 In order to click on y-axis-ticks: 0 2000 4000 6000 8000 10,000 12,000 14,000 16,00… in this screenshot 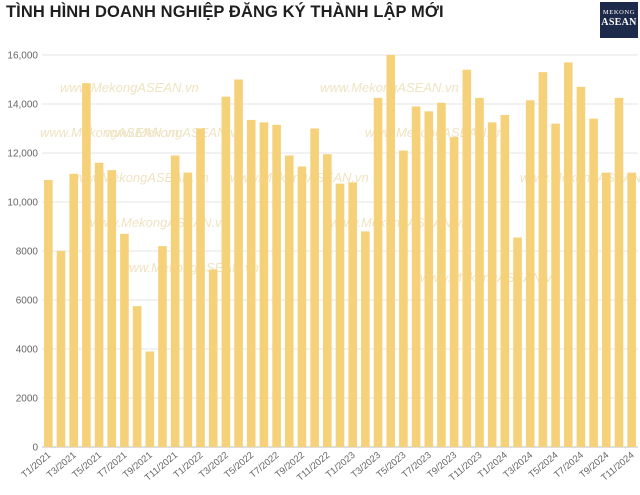, I will do `click(22, 252)`.